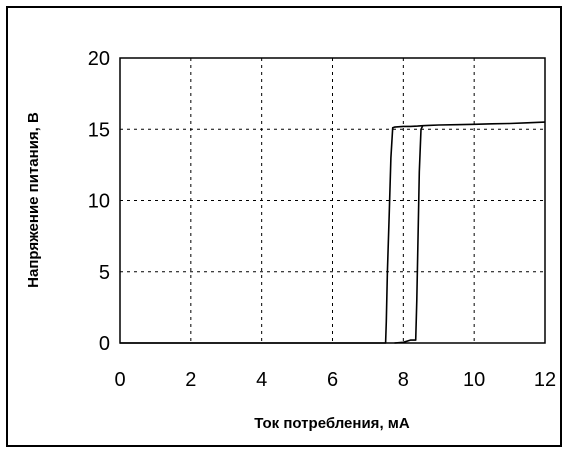  I want to click on x-tick-labels: 0 2 4 6 8 10 12, so click(335, 380).